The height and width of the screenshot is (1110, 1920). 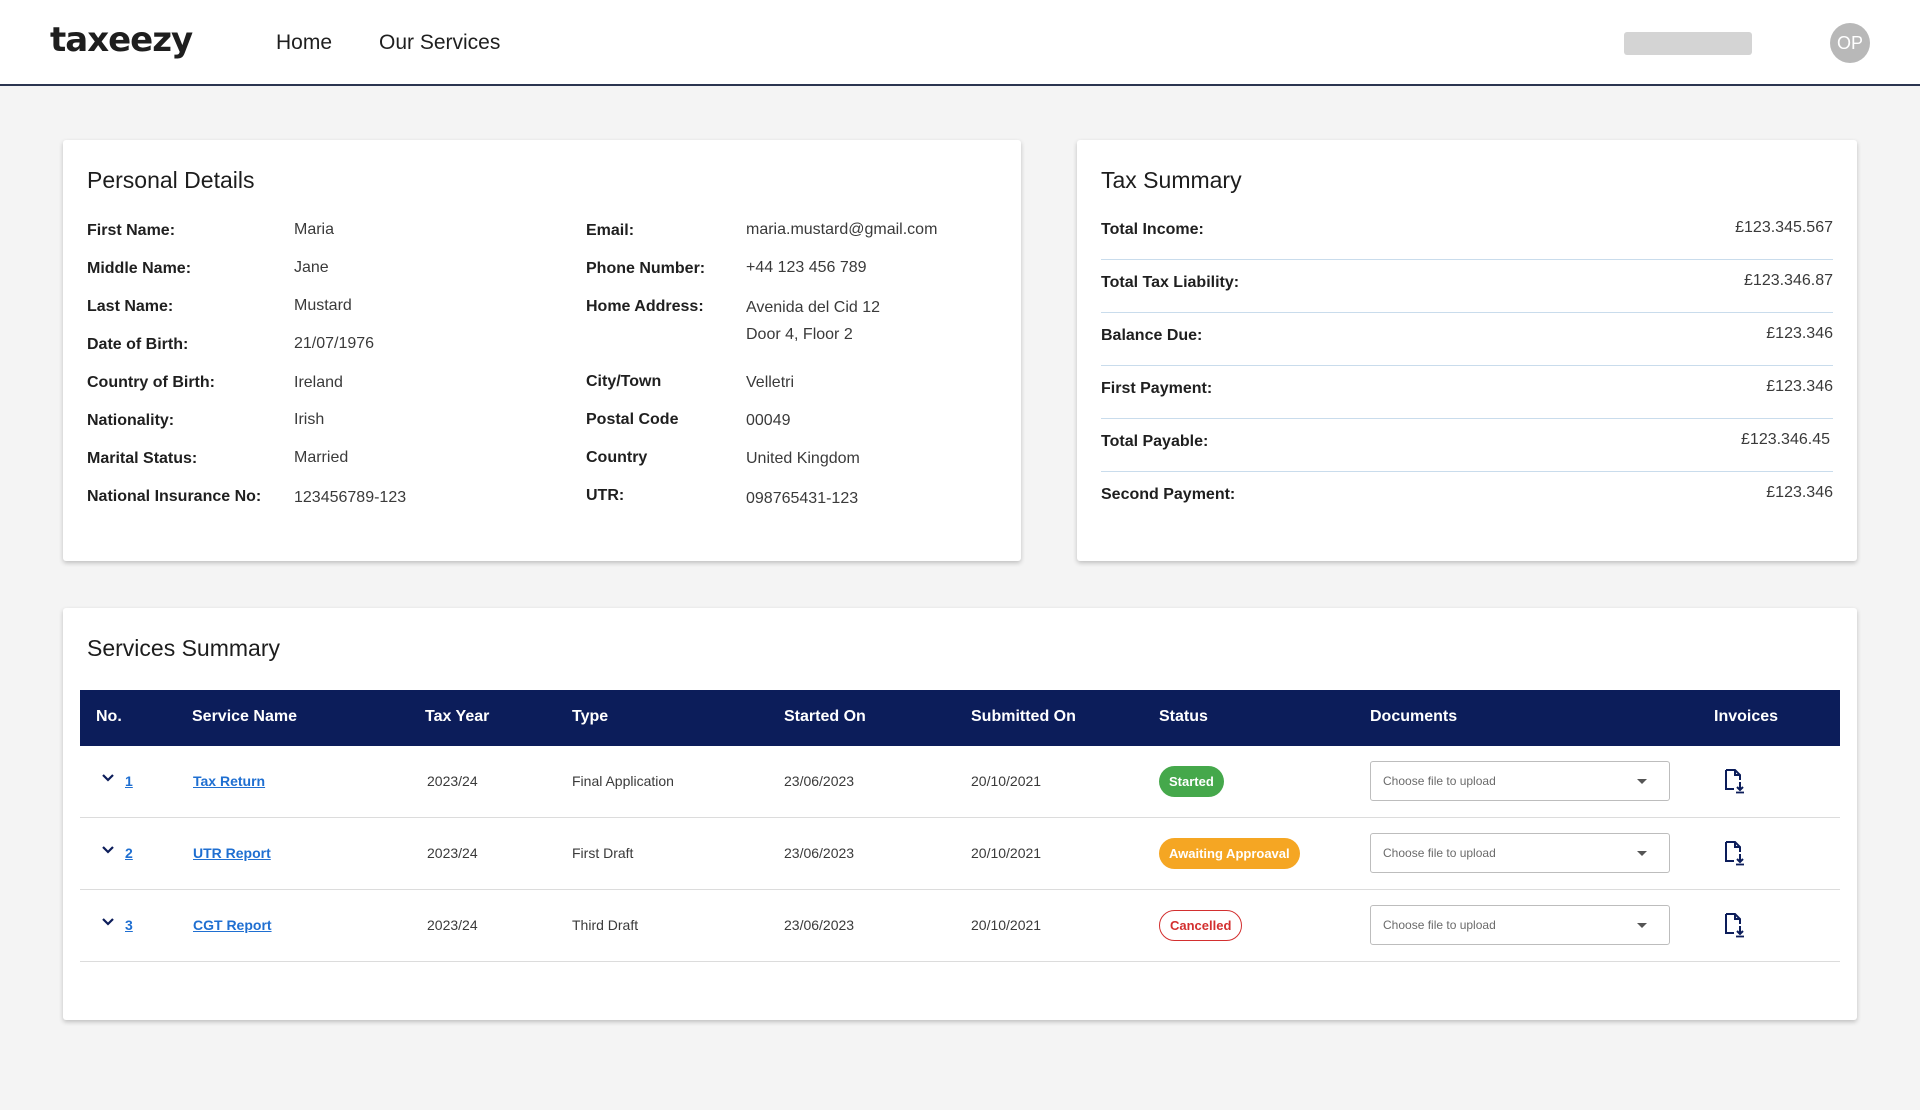 What do you see at coordinates (1191, 781) in the screenshot?
I see `status-badge: Started` at bounding box center [1191, 781].